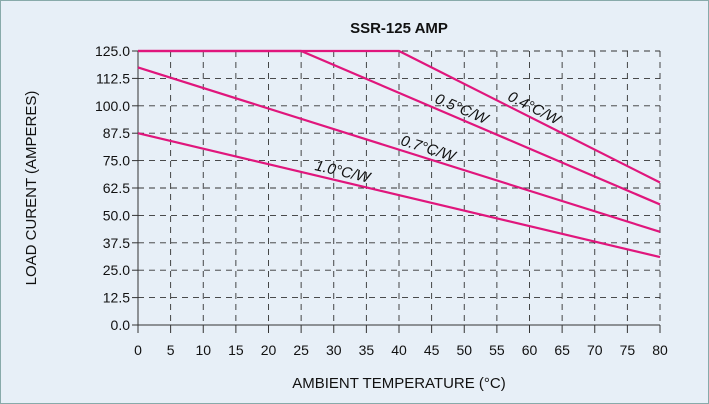 The width and height of the screenshot is (709, 404). Describe the element at coordinates (116, 133) in the screenshot. I see `y-tick-label: 87.5` at that location.